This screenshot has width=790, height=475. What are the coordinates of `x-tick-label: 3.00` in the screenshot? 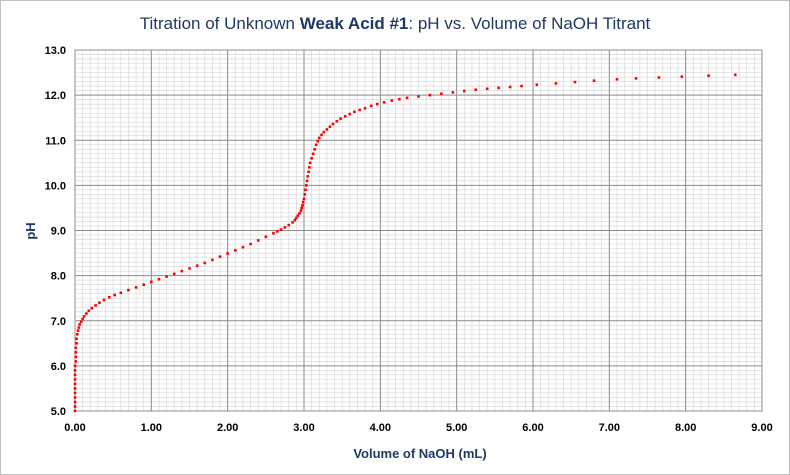 It's located at (303, 428).